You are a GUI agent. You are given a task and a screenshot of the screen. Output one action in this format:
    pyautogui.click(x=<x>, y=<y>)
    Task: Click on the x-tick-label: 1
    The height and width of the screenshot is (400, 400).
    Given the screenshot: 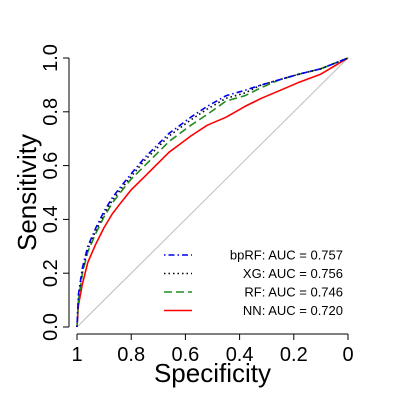 What is the action you would take?
    pyautogui.click(x=76, y=355)
    